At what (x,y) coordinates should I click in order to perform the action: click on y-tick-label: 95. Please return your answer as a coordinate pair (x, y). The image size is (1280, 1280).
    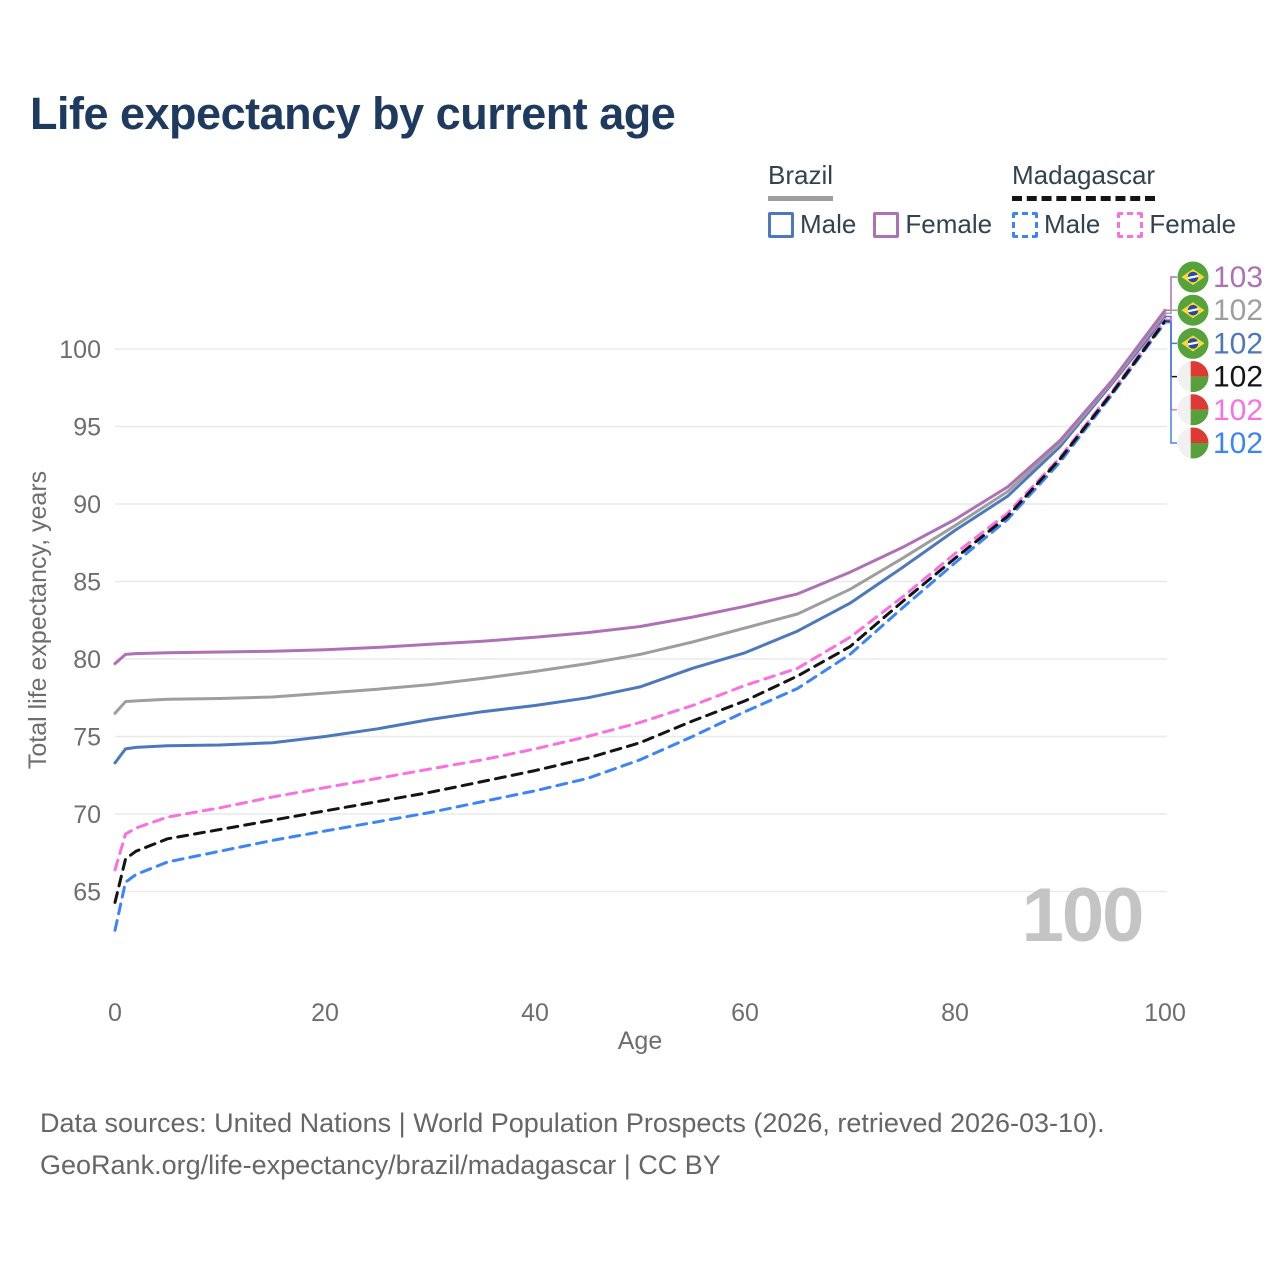
    Looking at the image, I should click on (87, 428).